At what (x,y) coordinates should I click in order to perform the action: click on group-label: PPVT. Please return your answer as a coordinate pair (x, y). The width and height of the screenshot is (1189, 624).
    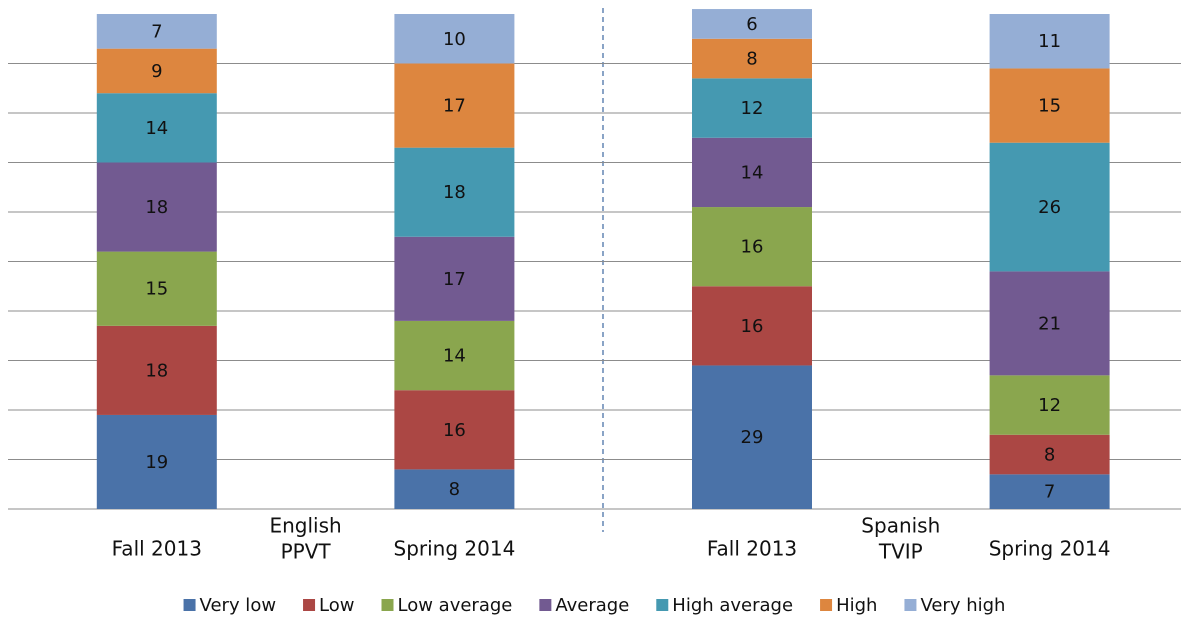
    Looking at the image, I should click on (306, 552).